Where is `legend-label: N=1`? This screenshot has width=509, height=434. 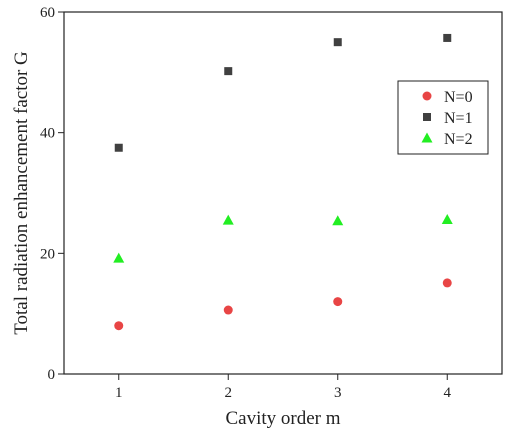
legend-label: N=1 is located at coordinates (458, 118).